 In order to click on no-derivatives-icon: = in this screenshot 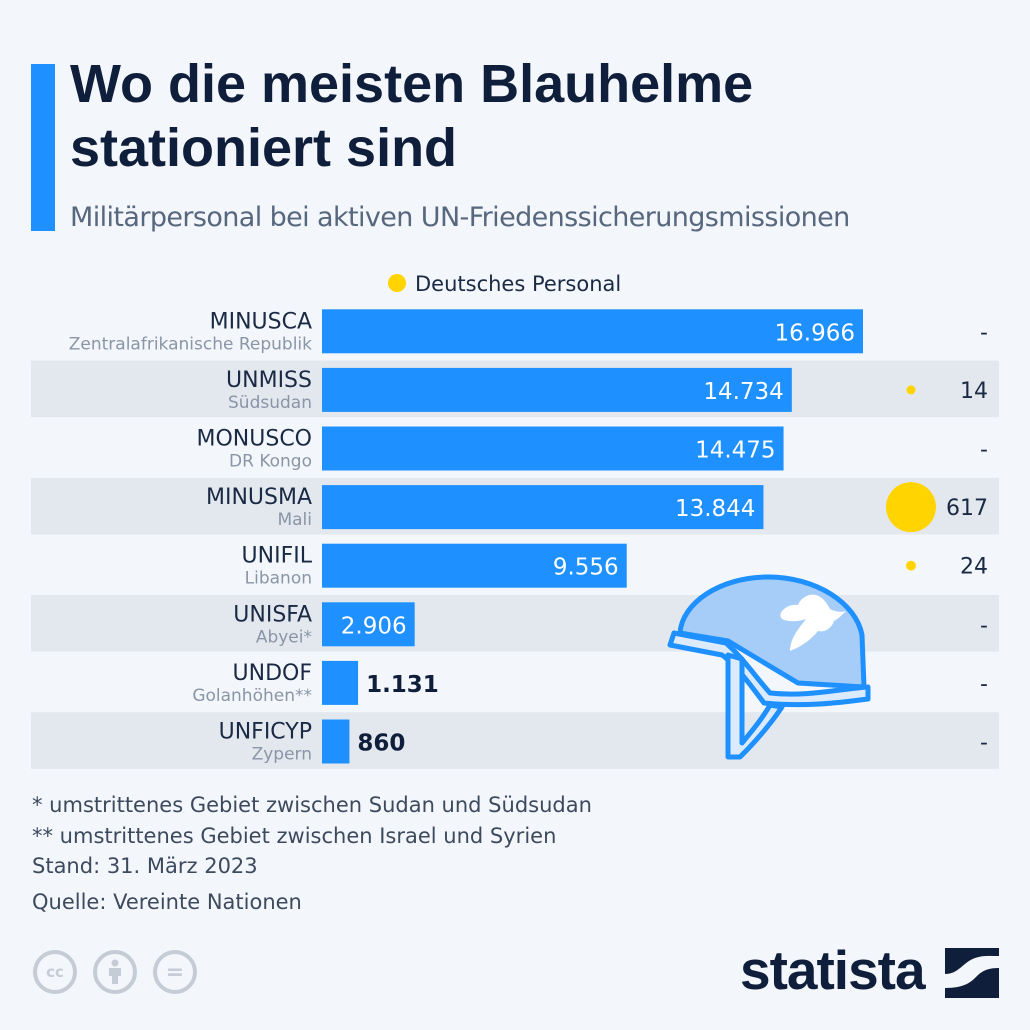, I will do `click(175, 972)`.